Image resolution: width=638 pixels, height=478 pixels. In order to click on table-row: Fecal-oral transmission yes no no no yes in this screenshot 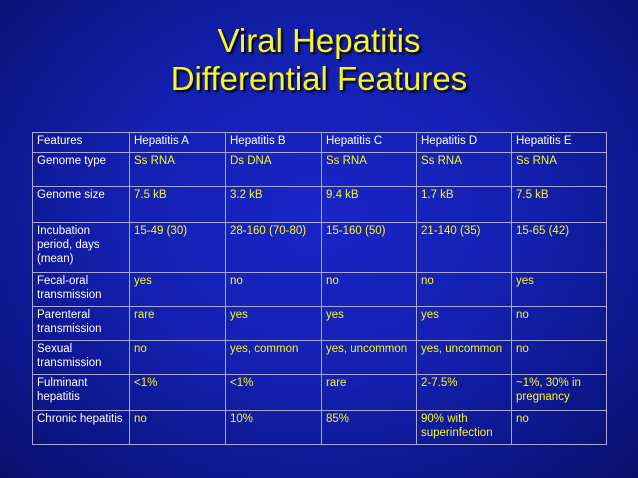, I will do `click(319, 289)`.